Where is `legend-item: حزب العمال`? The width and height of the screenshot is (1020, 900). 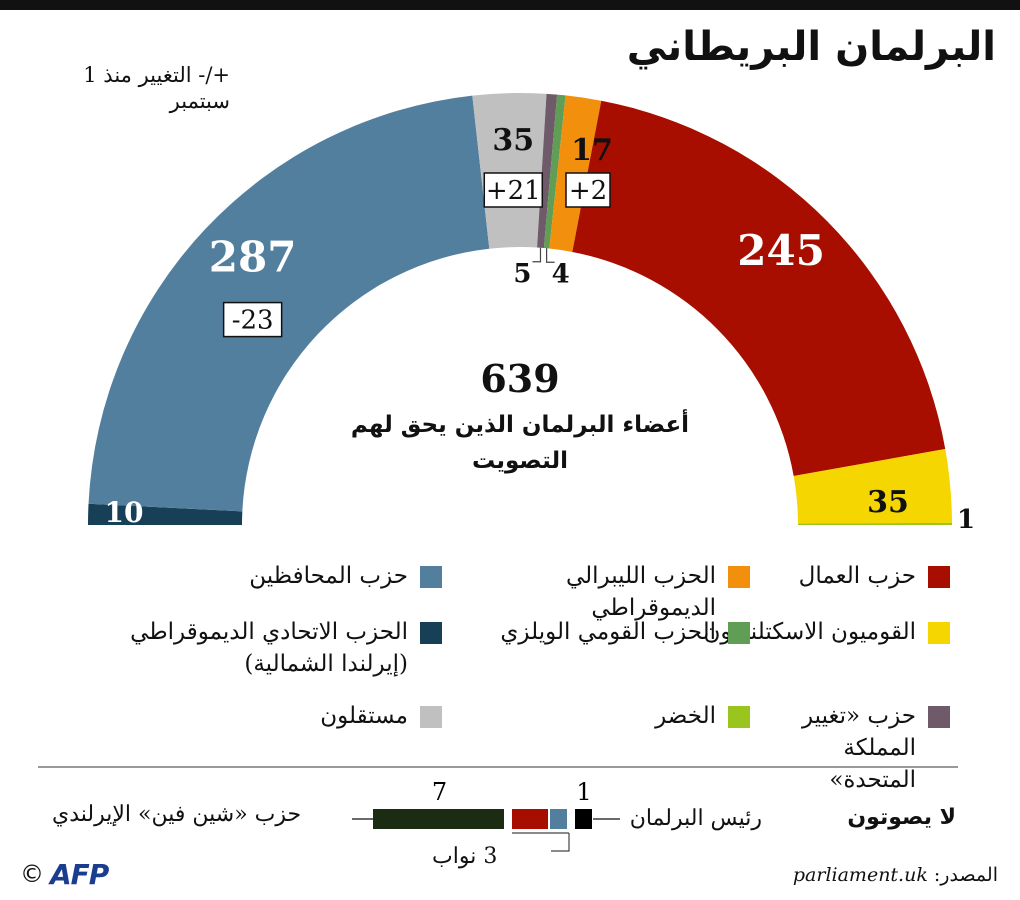 legend-item: حزب العمال is located at coordinates (860, 576).